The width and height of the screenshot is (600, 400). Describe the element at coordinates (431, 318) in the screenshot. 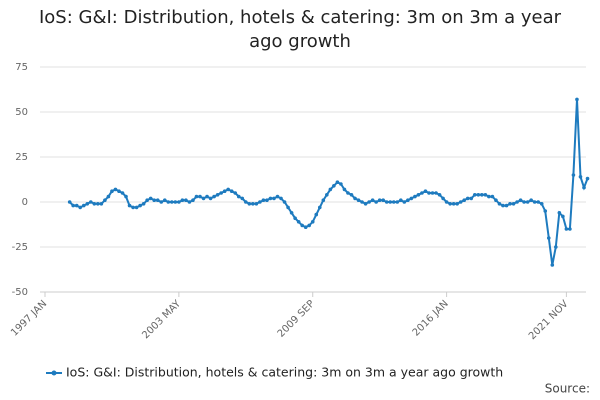

I see `x-tick-label: 2016 JAN` at that location.